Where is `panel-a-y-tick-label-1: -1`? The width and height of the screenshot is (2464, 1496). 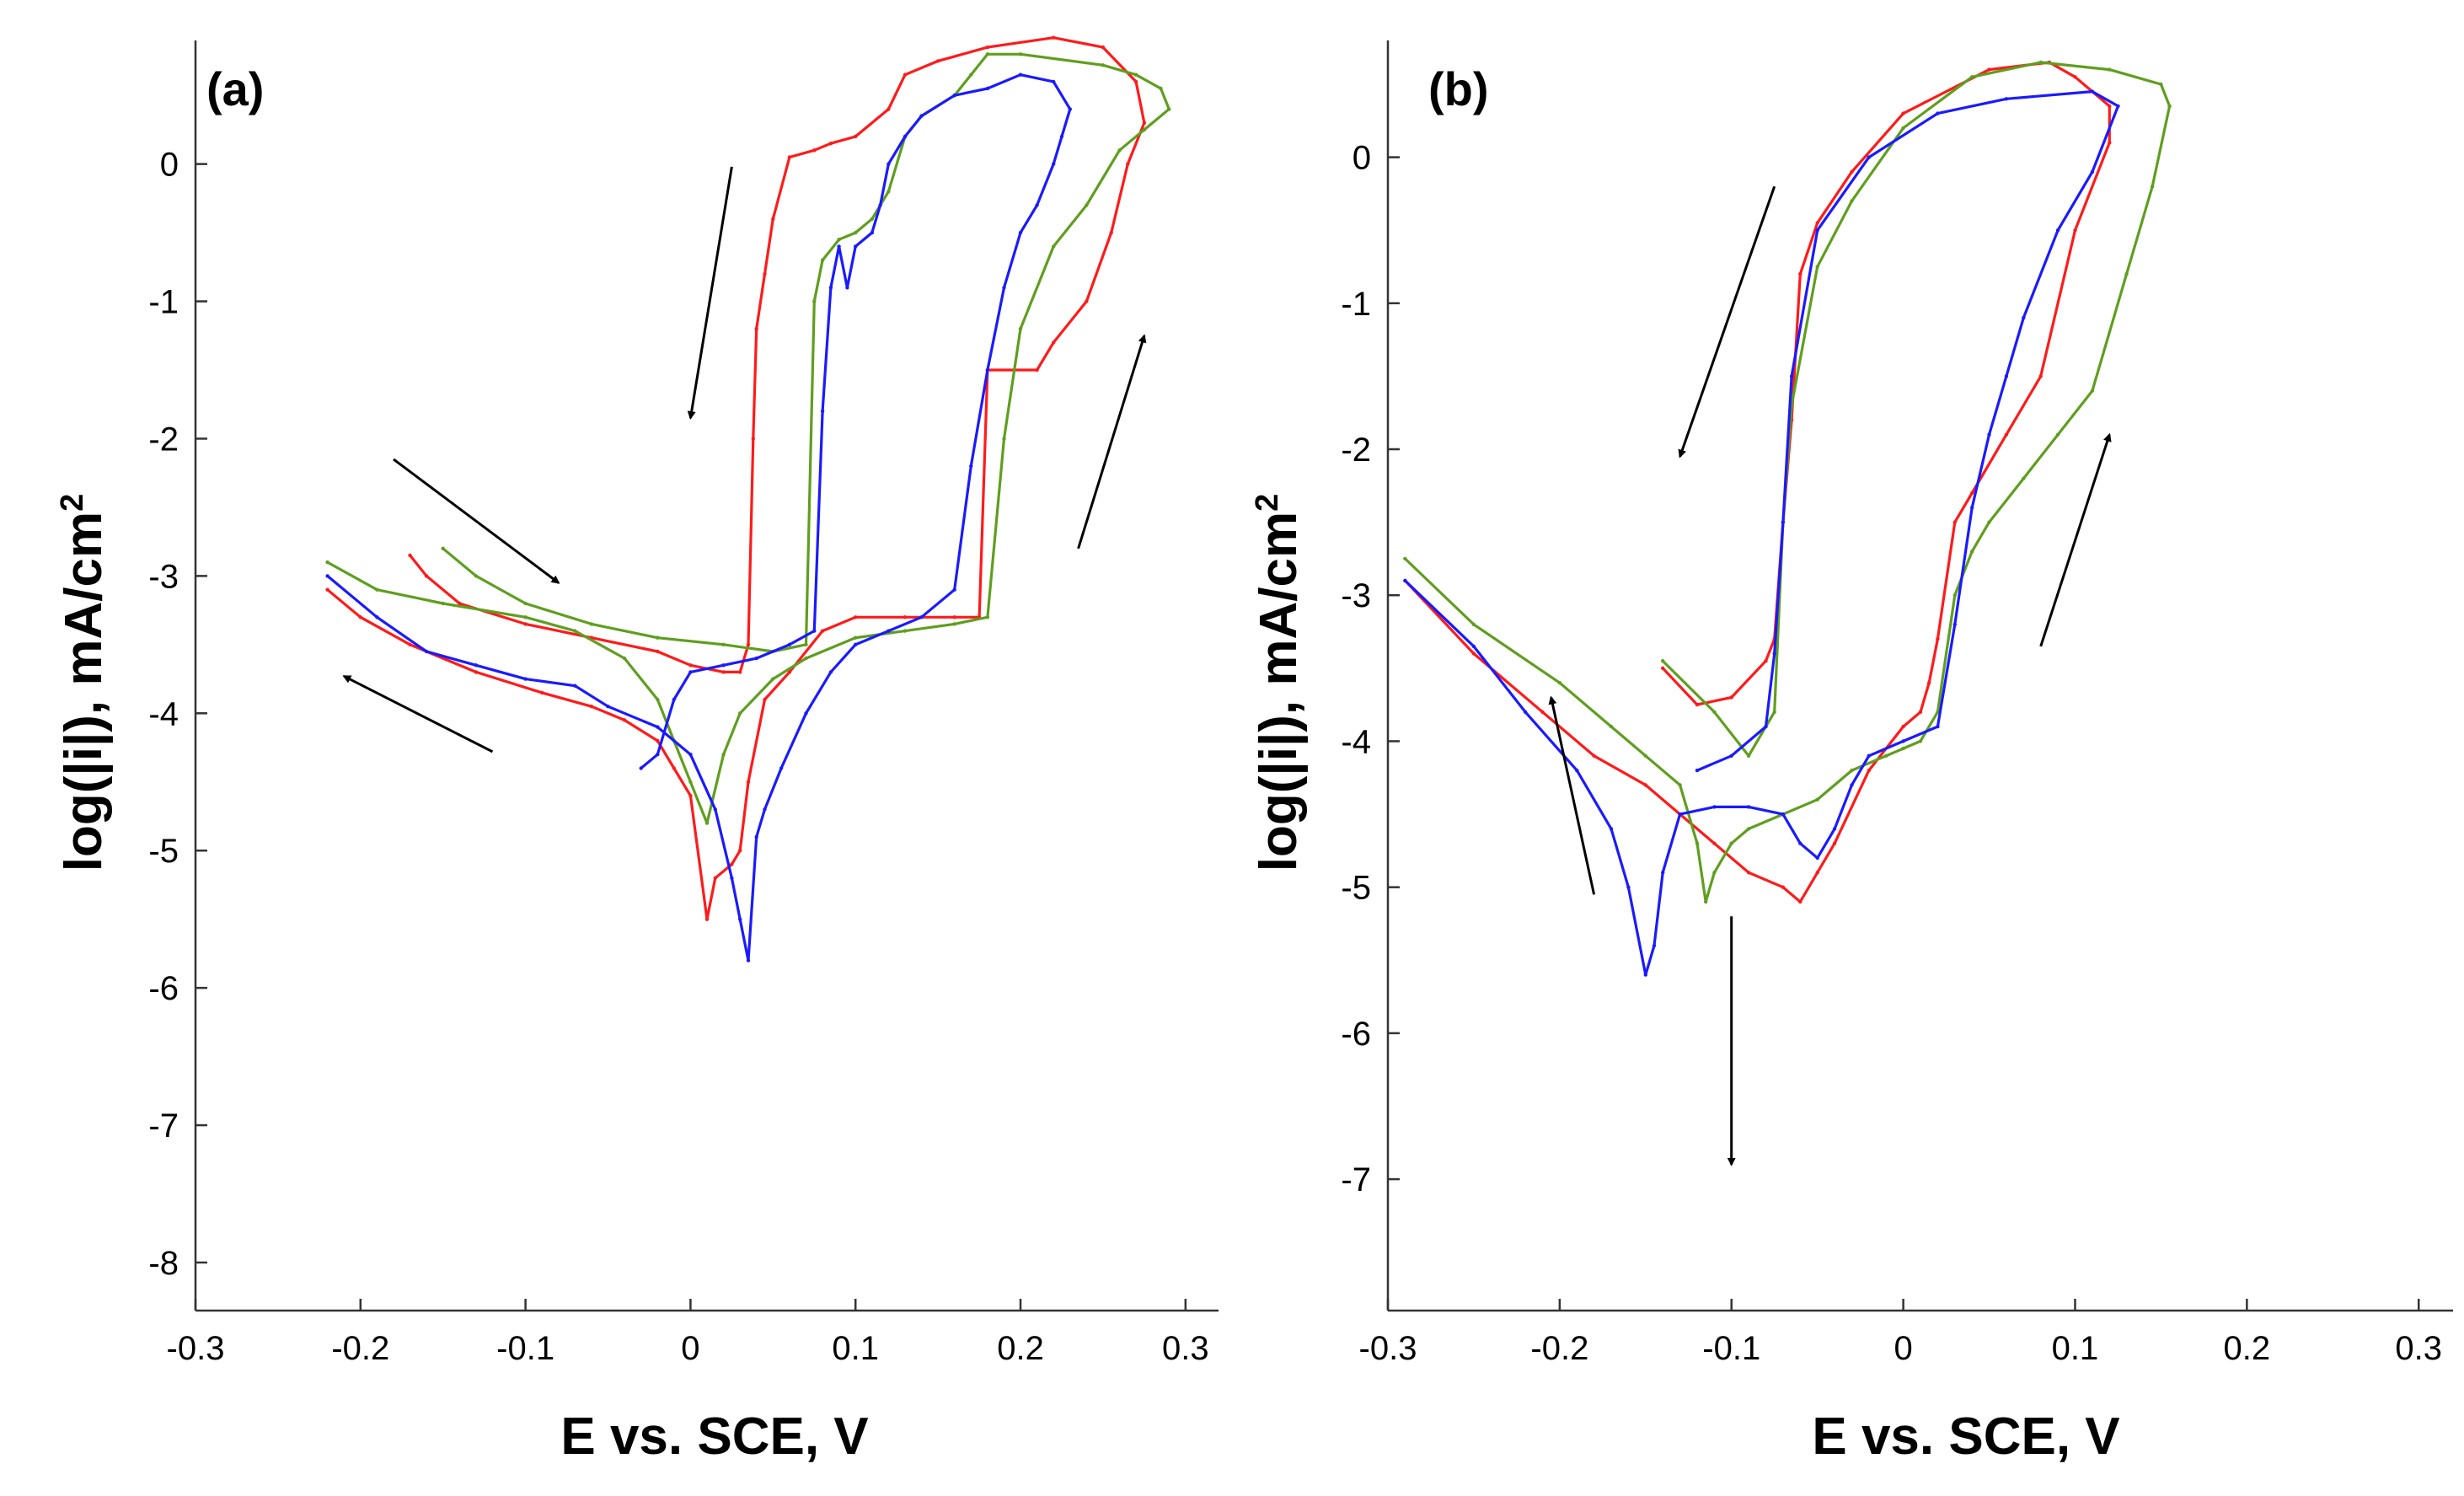
panel-a-y-tick-label-1: -1 is located at coordinates (163, 302).